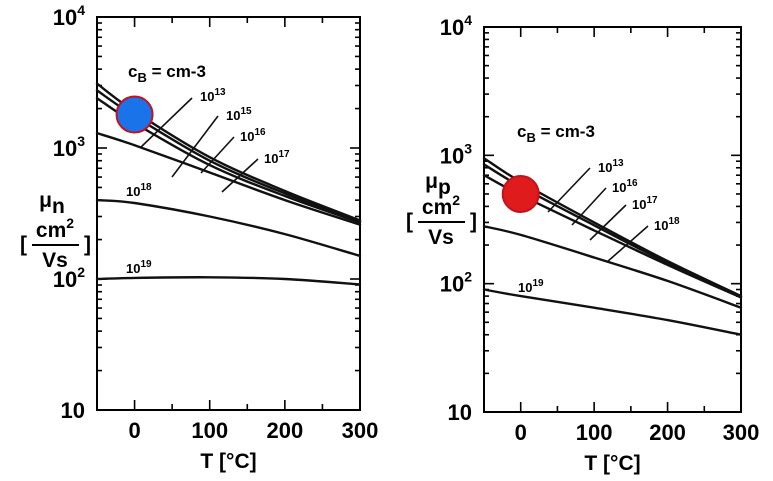  What do you see at coordinates (239, 114) in the screenshot?
I see `left-series-label-15: 1015` at bounding box center [239, 114].